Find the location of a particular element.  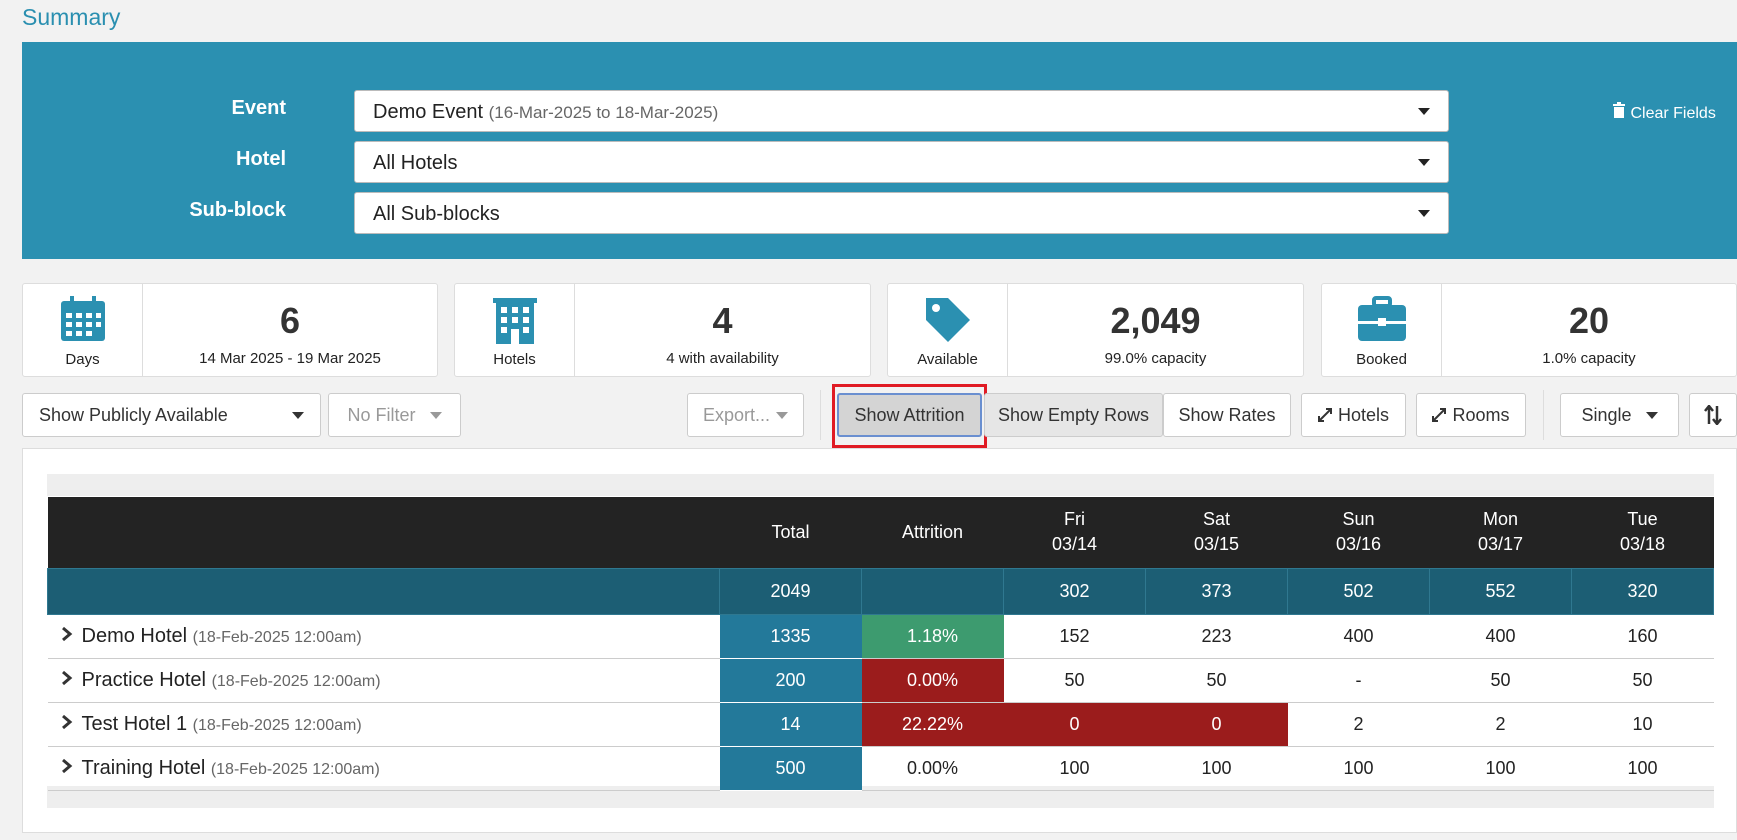

highlight-box is located at coordinates (909, 416).